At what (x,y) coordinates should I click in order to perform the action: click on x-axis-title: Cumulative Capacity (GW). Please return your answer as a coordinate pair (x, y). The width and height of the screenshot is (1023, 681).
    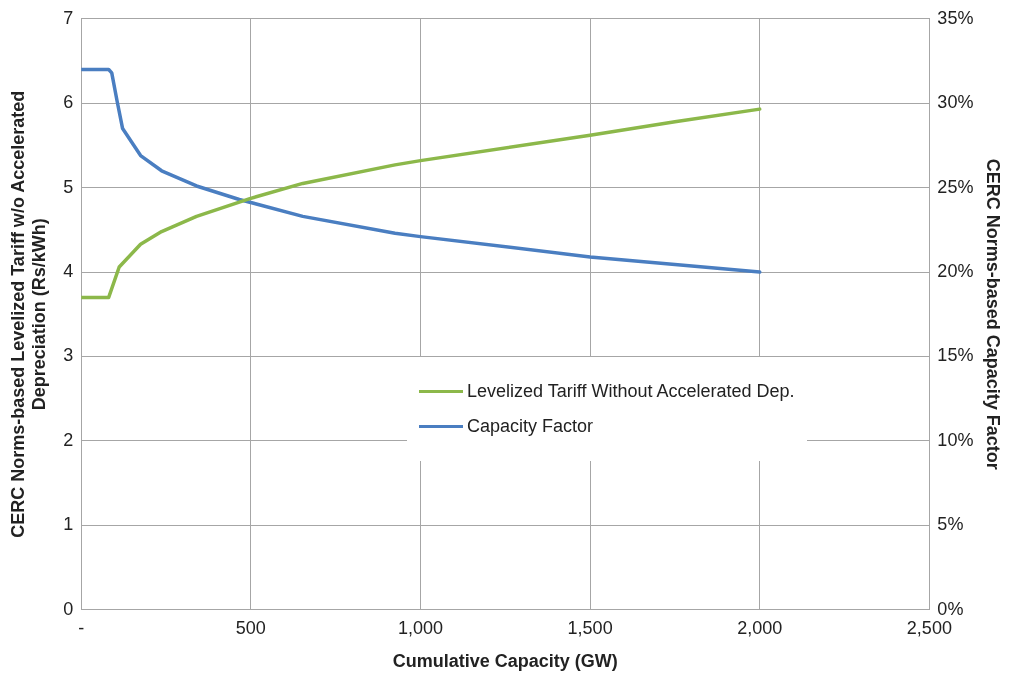
    Looking at the image, I should click on (505, 661).